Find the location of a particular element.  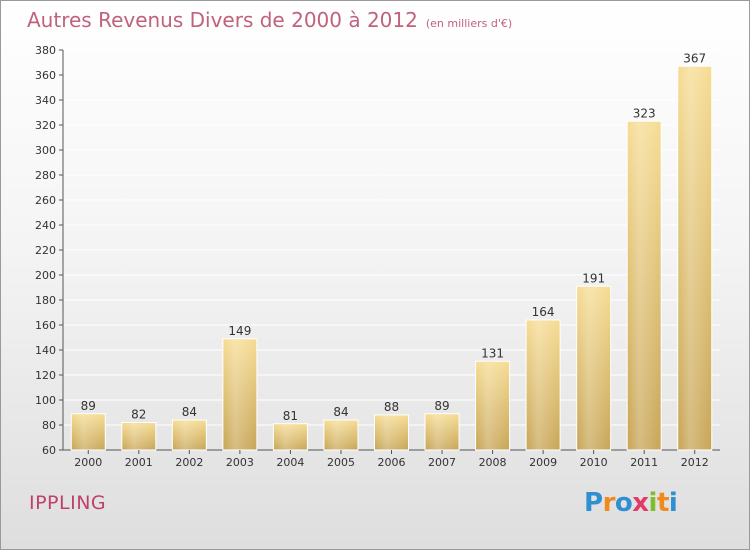

data-label-2005: 84 is located at coordinates (340, 412).